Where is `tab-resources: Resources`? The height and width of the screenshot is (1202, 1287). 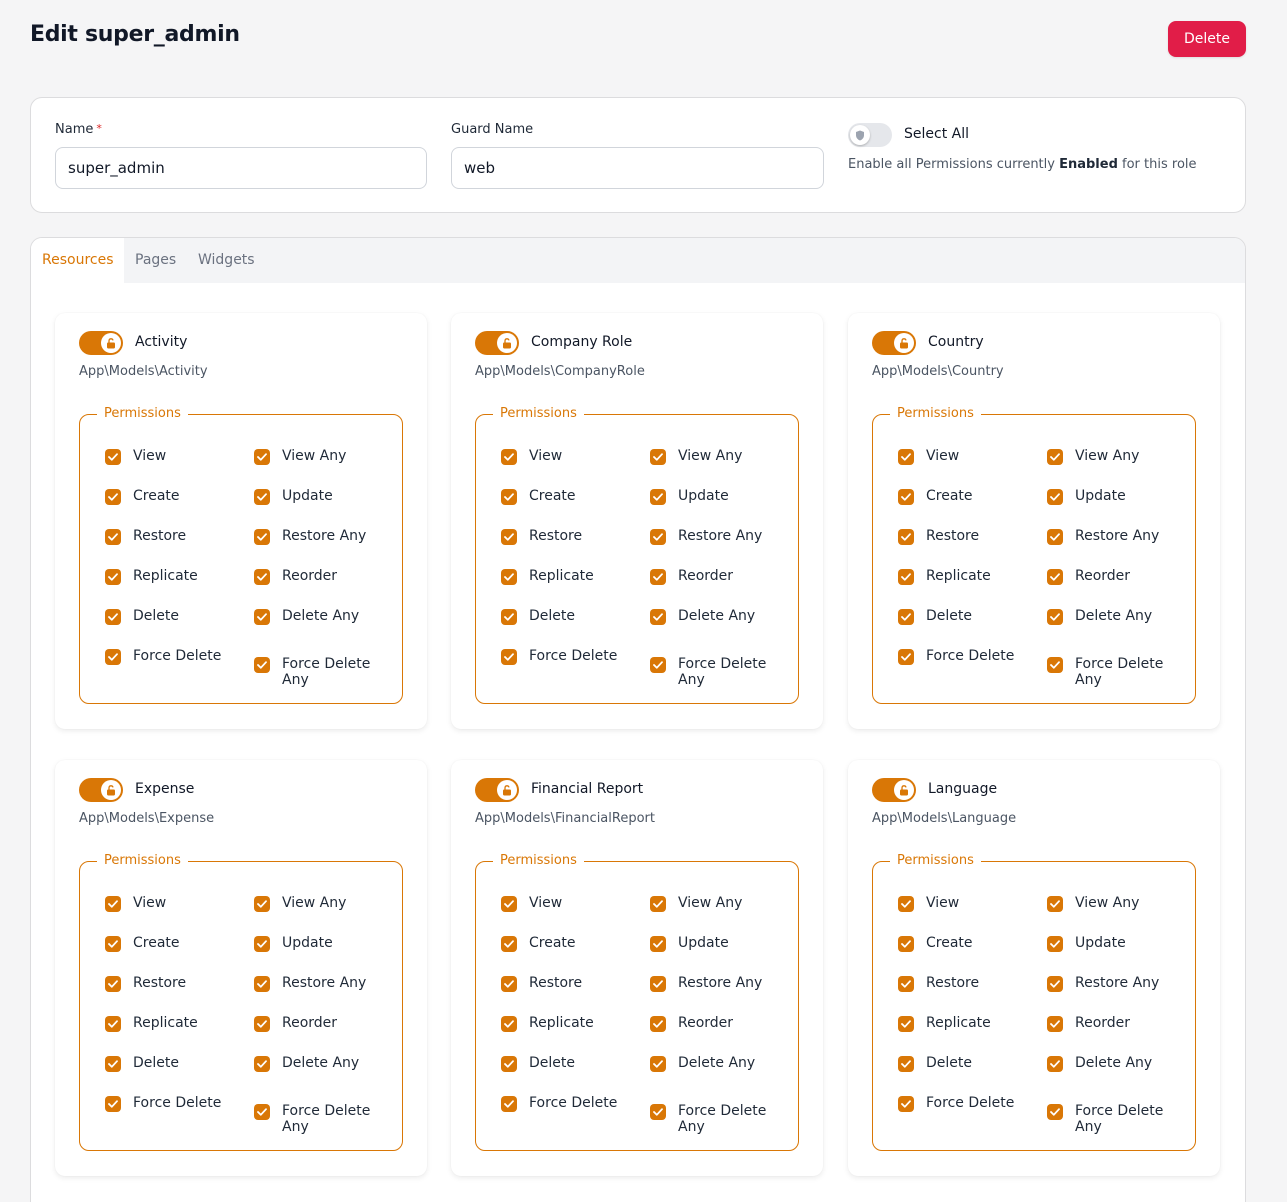 tab-resources: Resources is located at coordinates (77, 260).